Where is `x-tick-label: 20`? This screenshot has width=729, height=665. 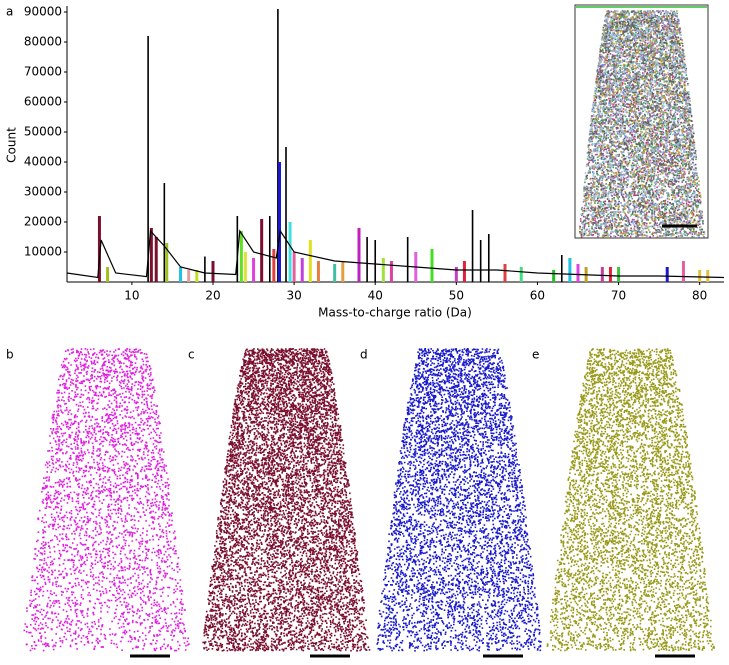 x-tick-label: 20 is located at coordinates (212, 296).